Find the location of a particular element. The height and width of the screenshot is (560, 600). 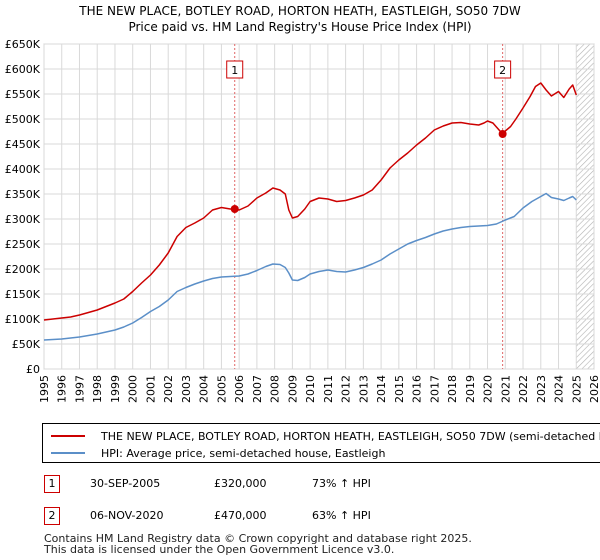

x-tick-label: 2024 is located at coordinates (559, 389).